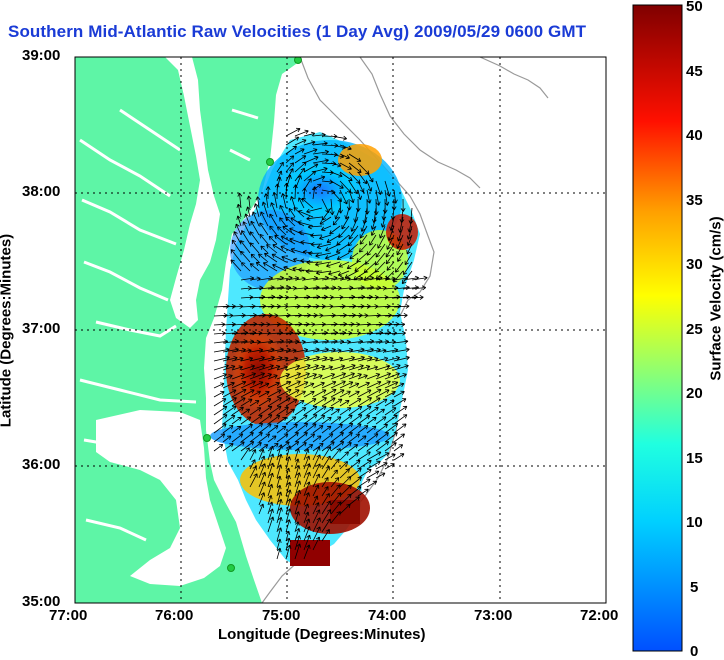 The image size is (724, 660). Describe the element at coordinates (694, 522) in the screenshot. I see `colorbar-tick: 10` at that location.